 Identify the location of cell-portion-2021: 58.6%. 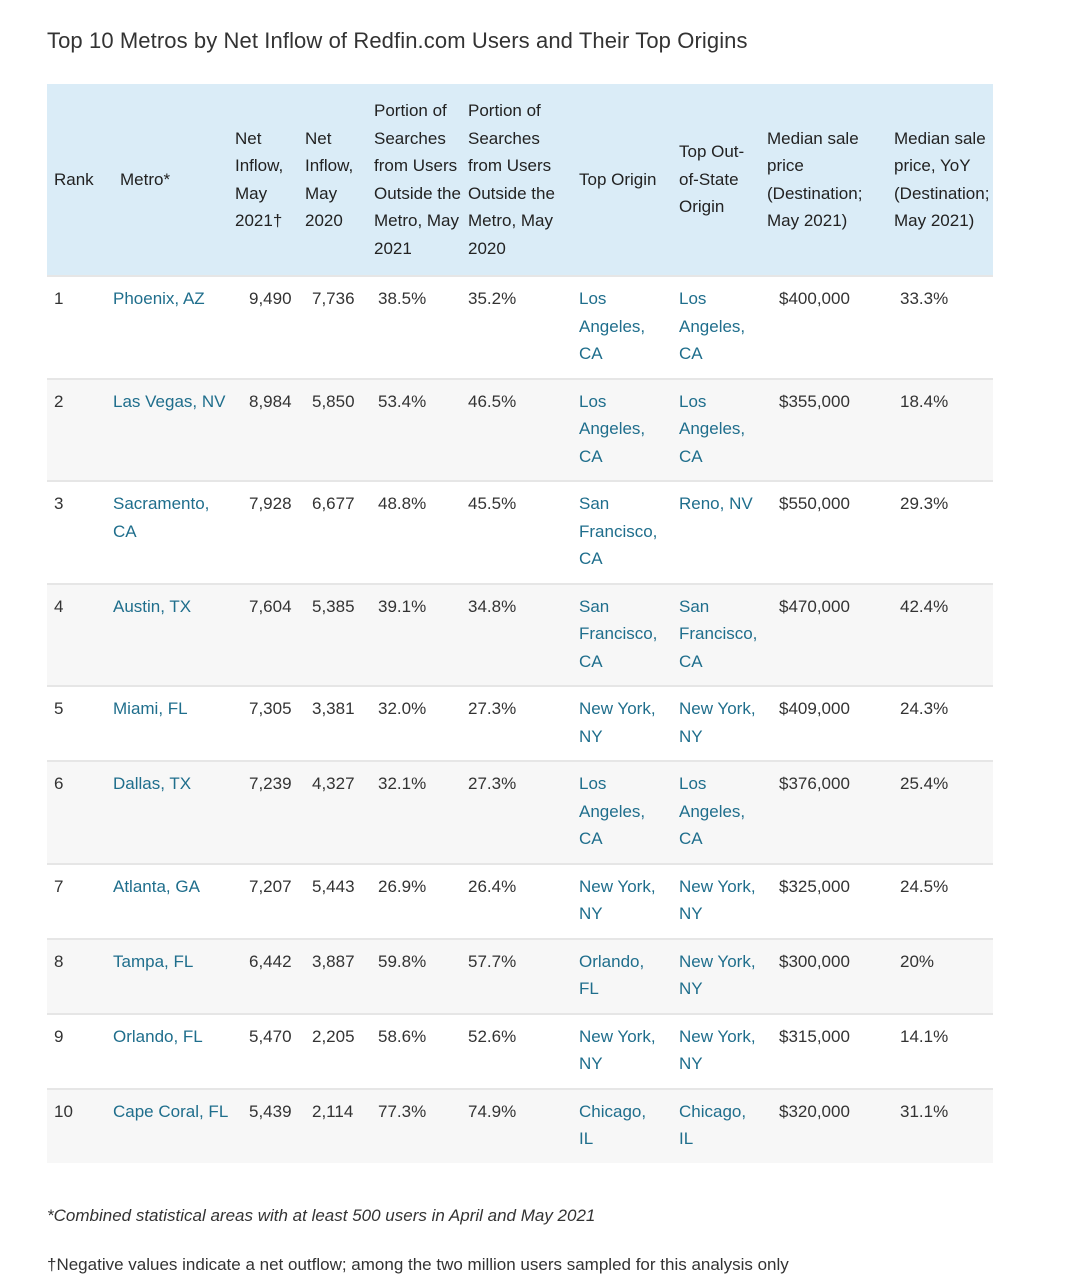
(402, 1036).